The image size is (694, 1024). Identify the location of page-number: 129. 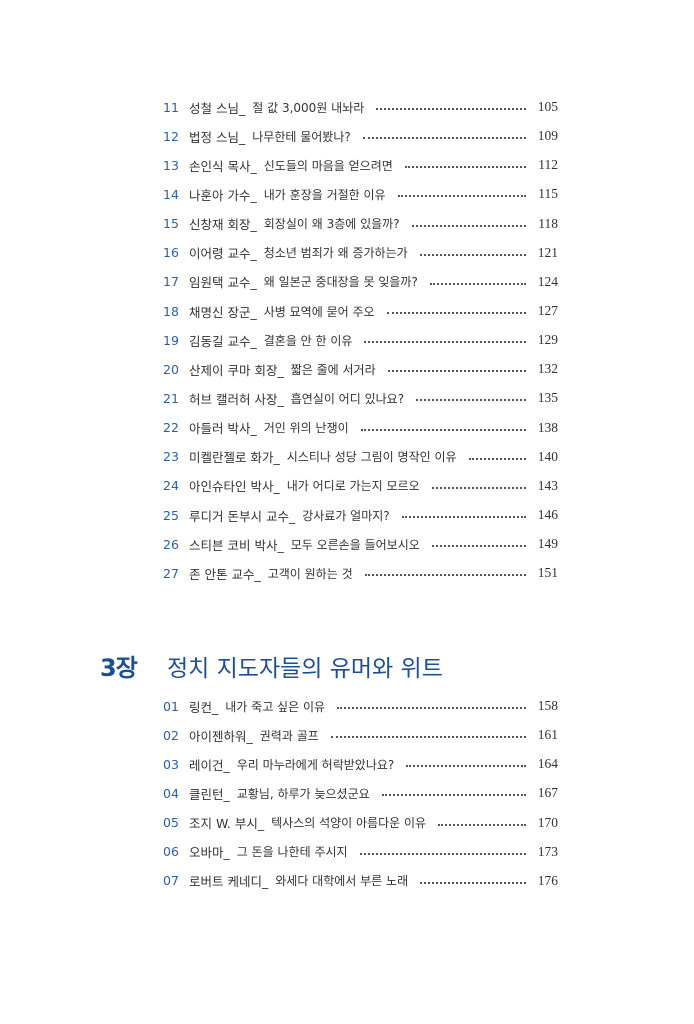
(547, 340).